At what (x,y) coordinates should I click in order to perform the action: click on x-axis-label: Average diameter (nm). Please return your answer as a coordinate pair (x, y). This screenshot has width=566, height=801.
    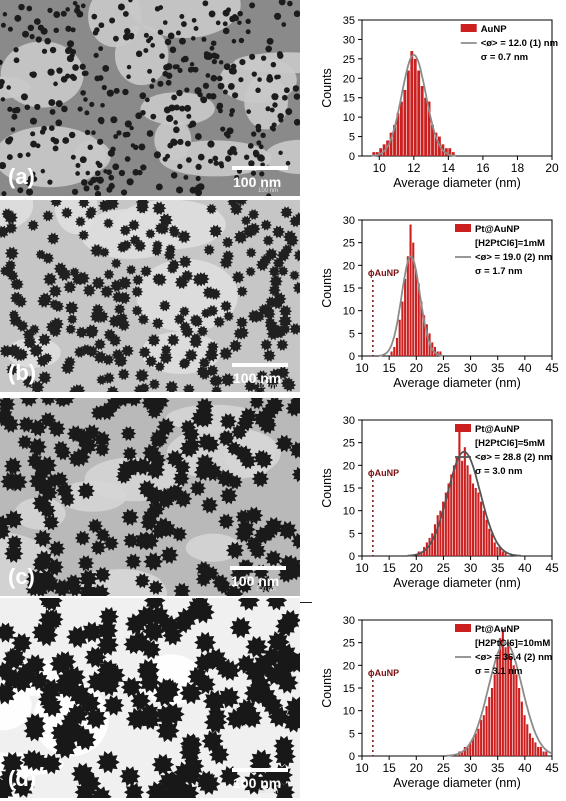
    Looking at the image, I should click on (457, 783).